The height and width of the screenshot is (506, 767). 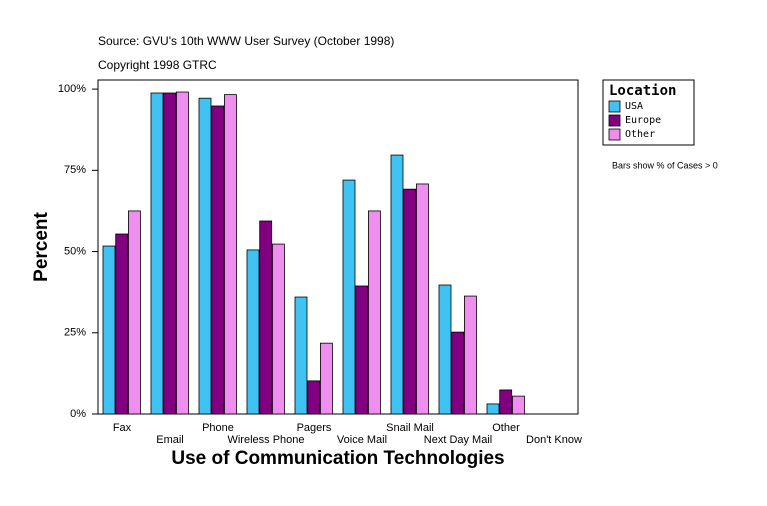 I want to click on y-tick-label: 75%, so click(x=75, y=170).